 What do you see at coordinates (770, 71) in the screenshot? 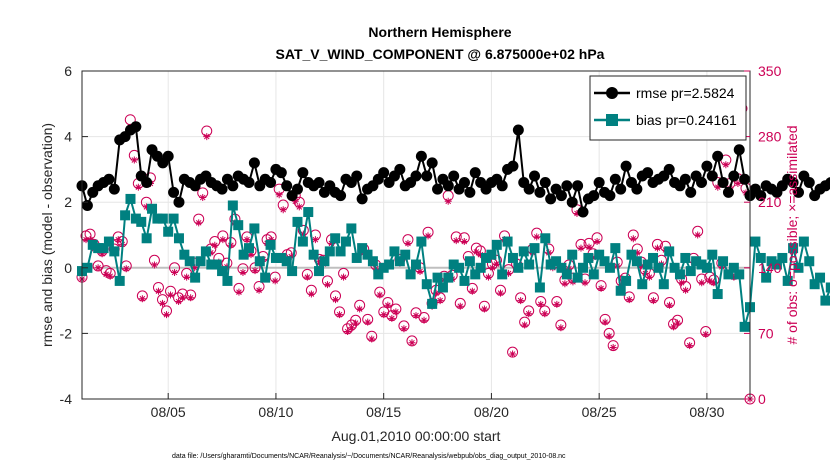
I see `y2-tick-label-5: 350` at bounding box center [770, 71].